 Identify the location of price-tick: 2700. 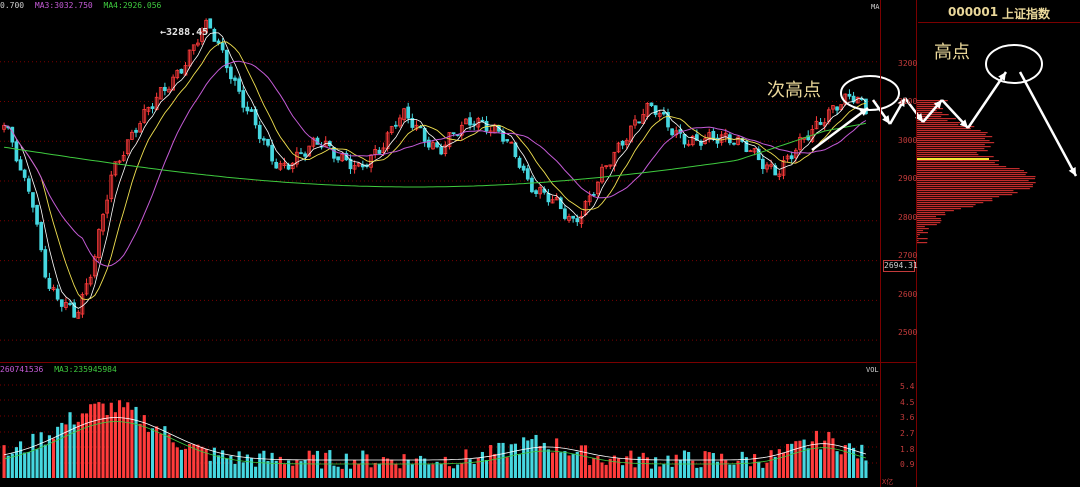
(908, 255).